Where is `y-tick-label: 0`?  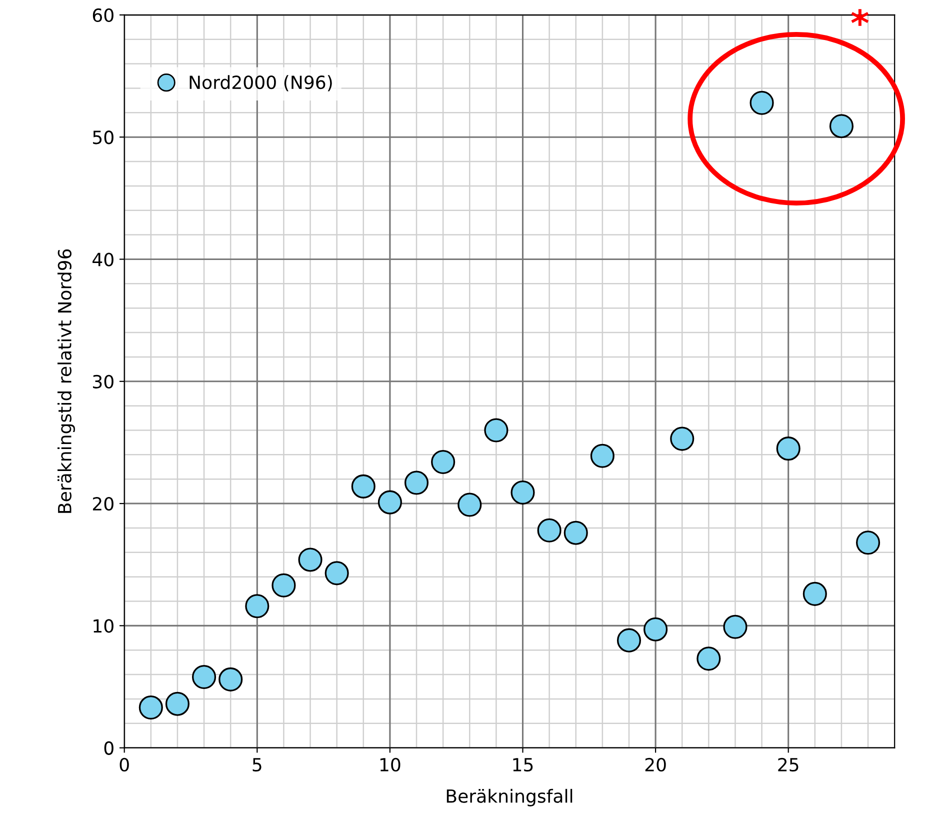
y-tick-label: 0 is located at coordinates (109, 748).